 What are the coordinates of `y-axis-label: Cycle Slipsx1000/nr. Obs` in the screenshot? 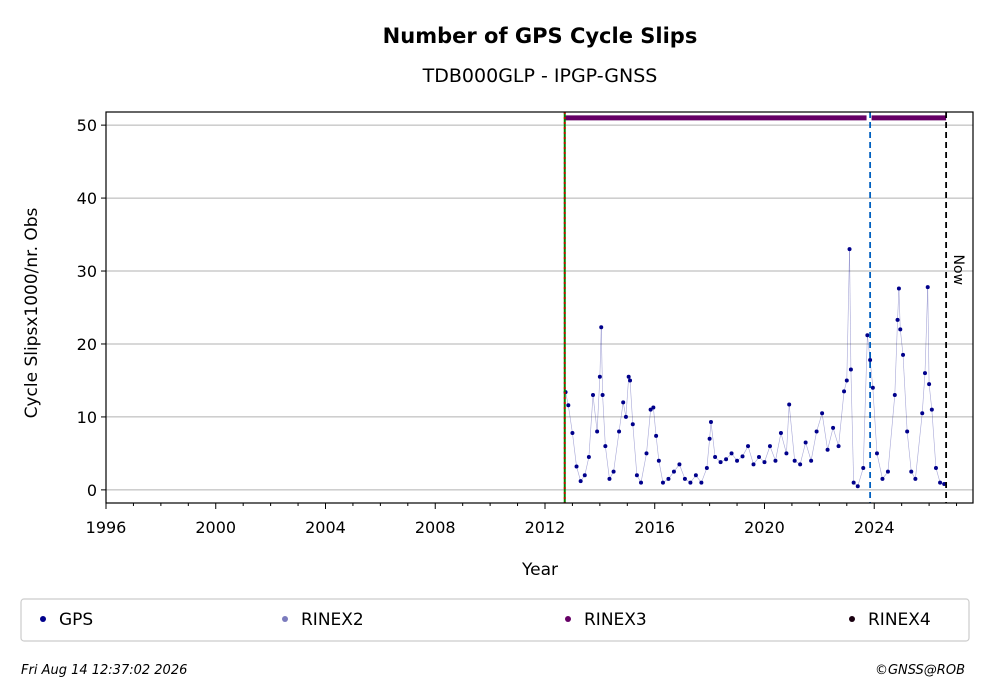 It's located at (32, 312).